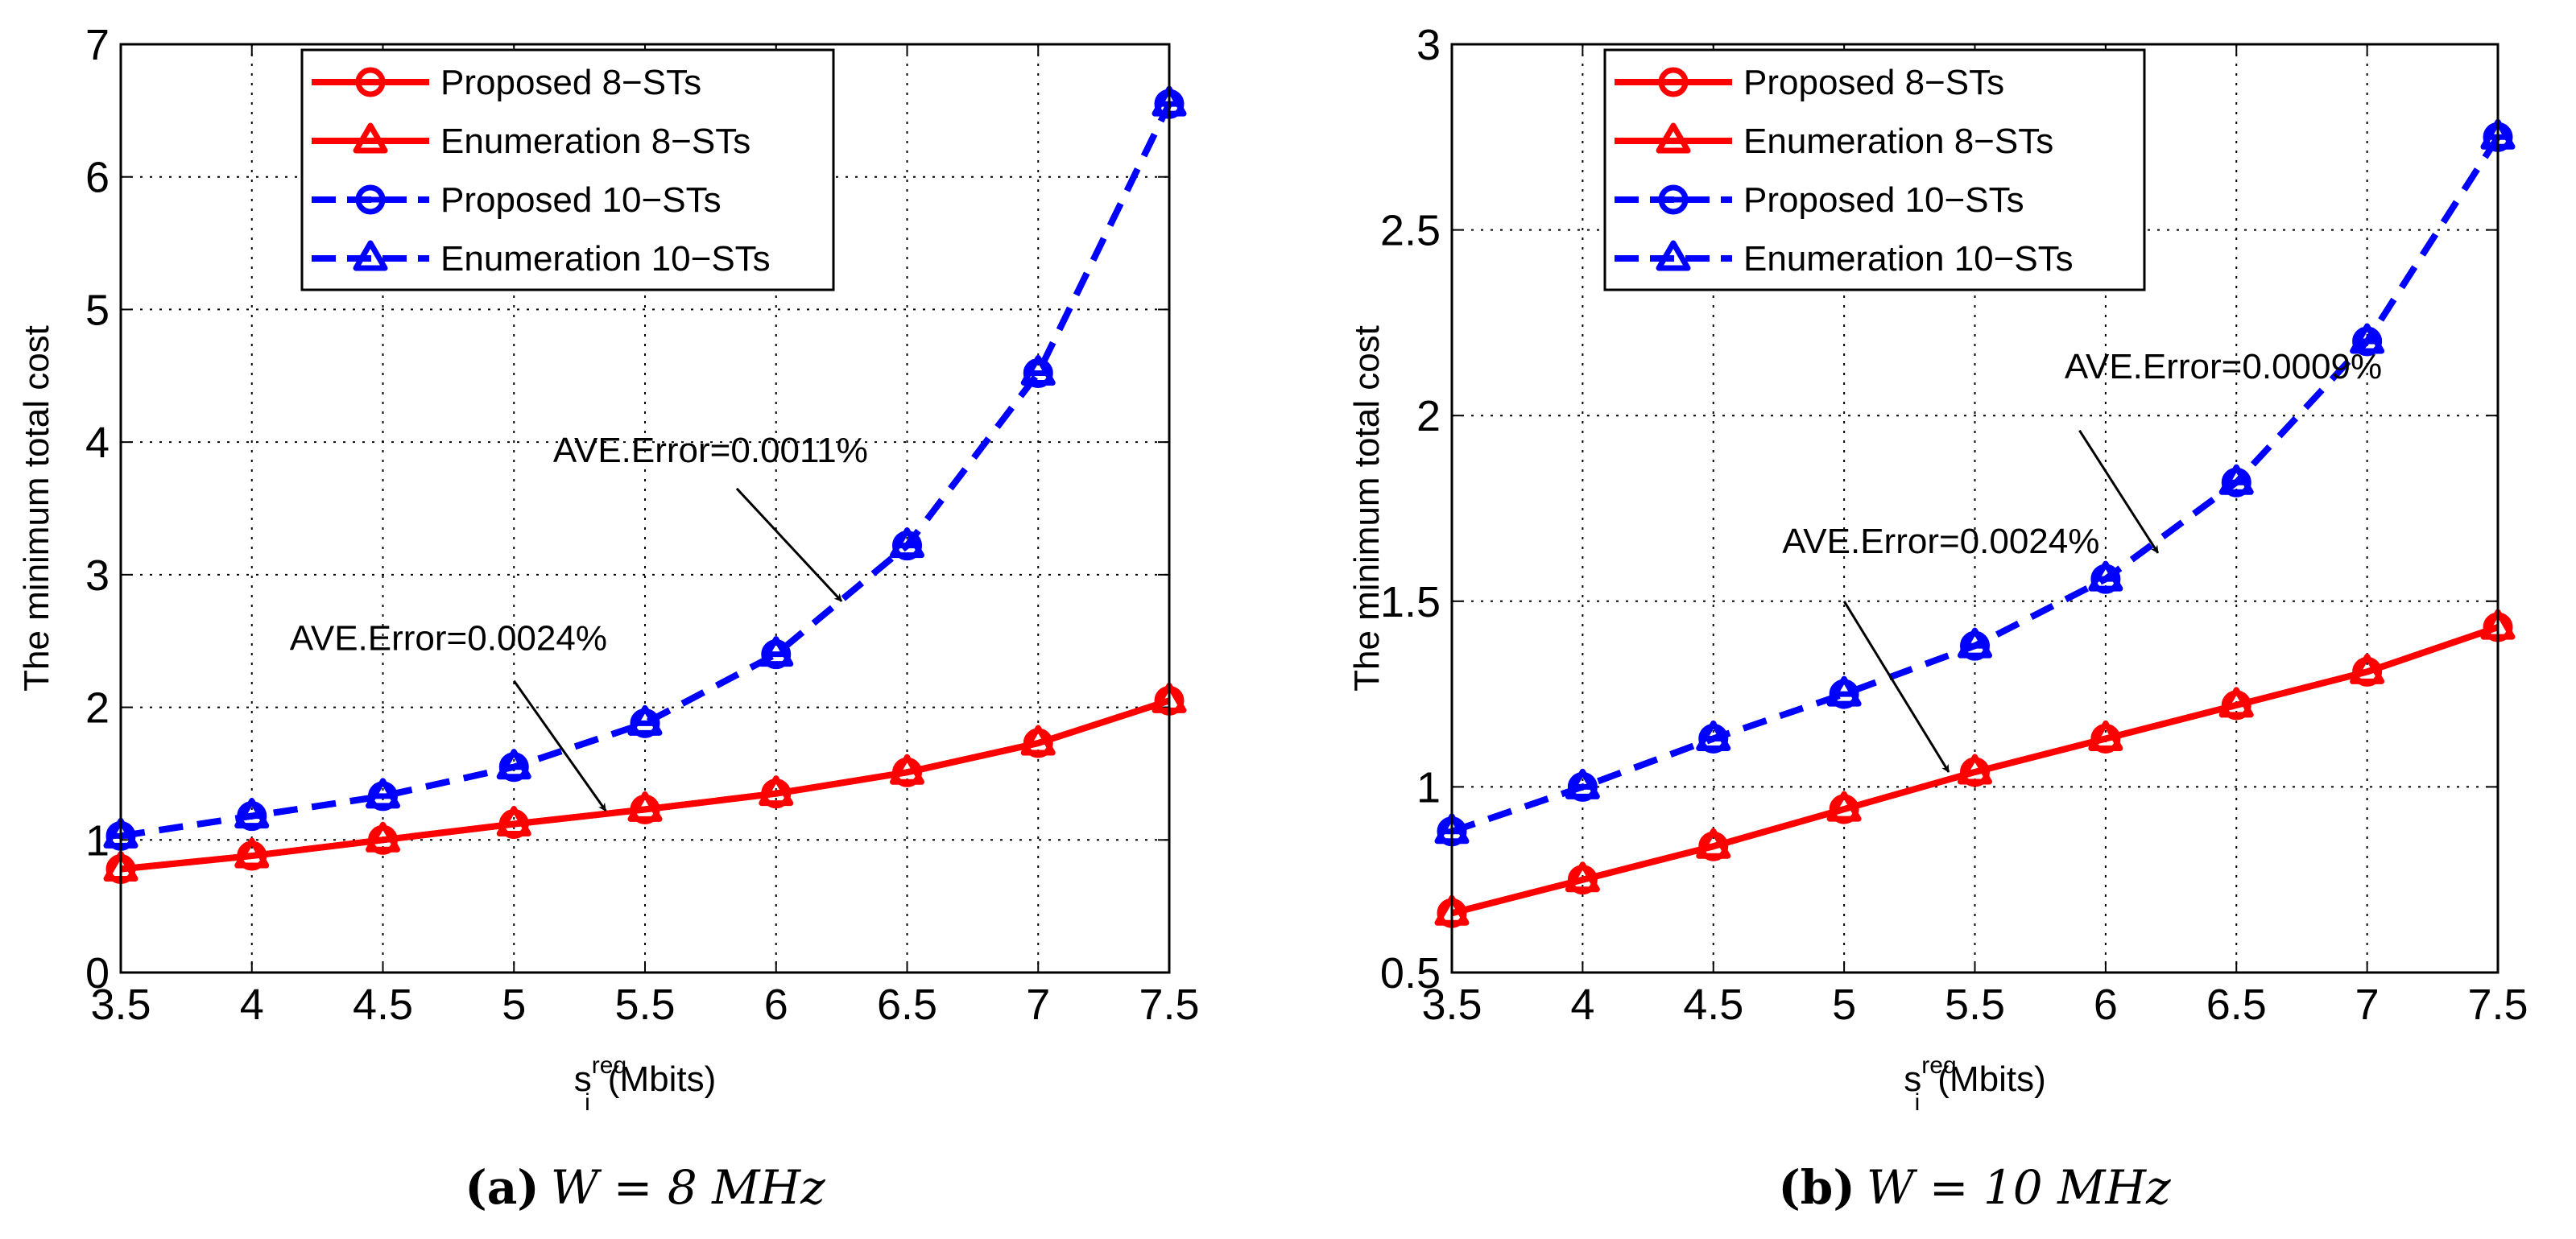  I want to click on x-tick-label-b: 6, so click(2106, 1005).